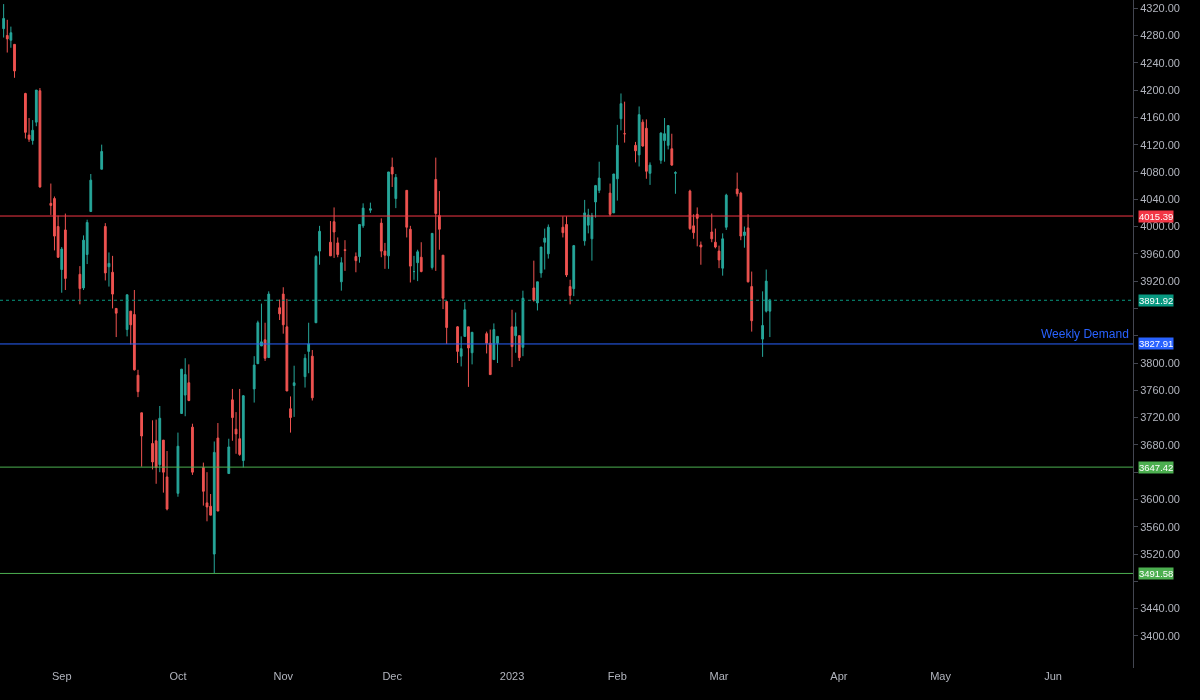 The image size is (1200, 700). Describe the element at coordinates (1156, 467) in the screenshot. I see `ref-line-label: 3647.42` at that location.